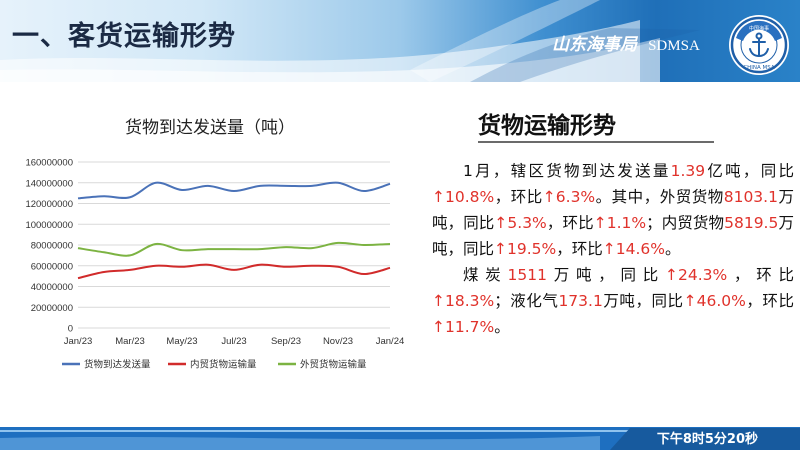 The image size is (800, 450). I want to click on value-domestic-mom: 14.6%, so click(640, 249).